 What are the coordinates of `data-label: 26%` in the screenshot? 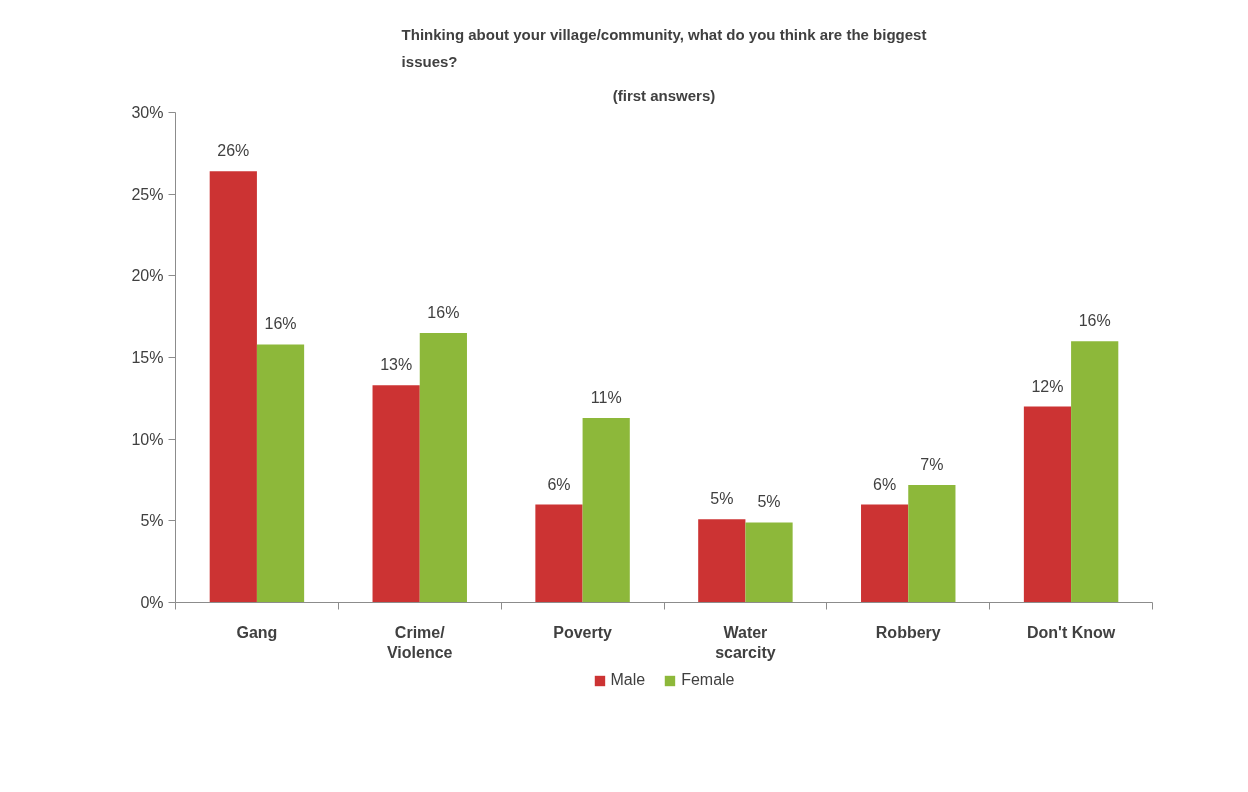 It's located at (233, 151).